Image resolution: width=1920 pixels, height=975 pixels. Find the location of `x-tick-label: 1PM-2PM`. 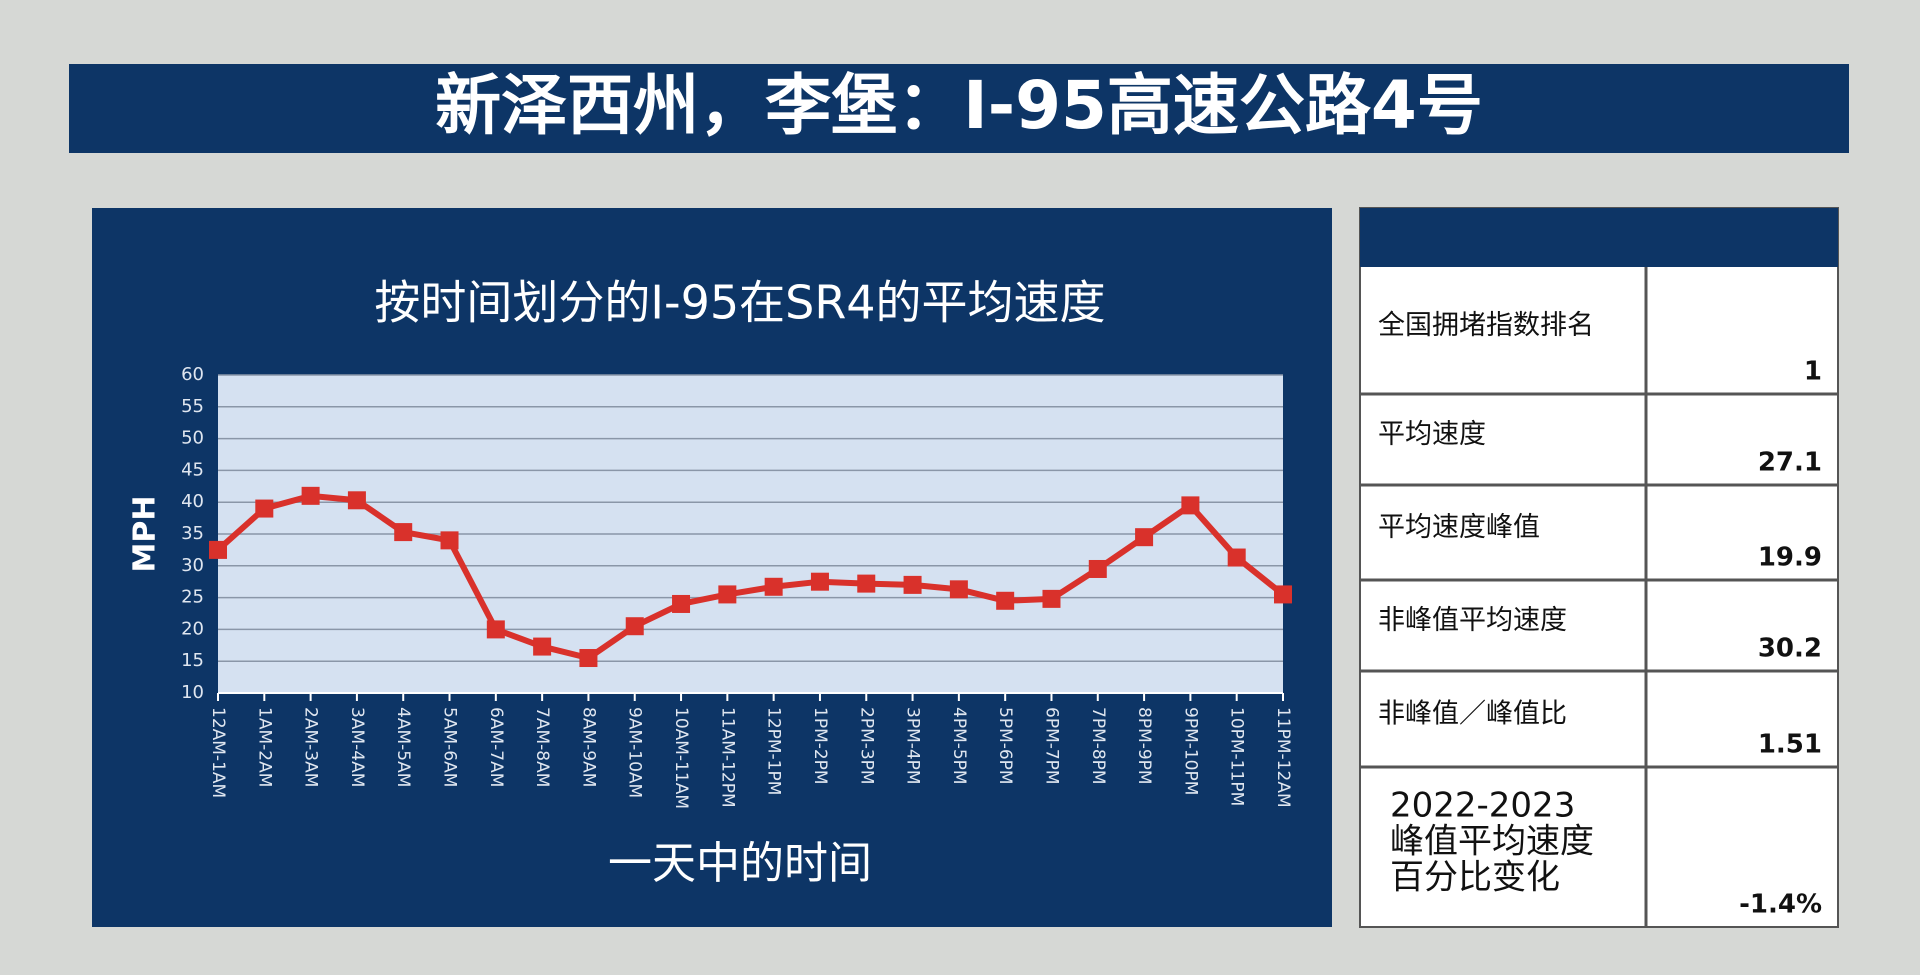

x-tick-label: 1PM-2PM is located at coordinates (820, 746).